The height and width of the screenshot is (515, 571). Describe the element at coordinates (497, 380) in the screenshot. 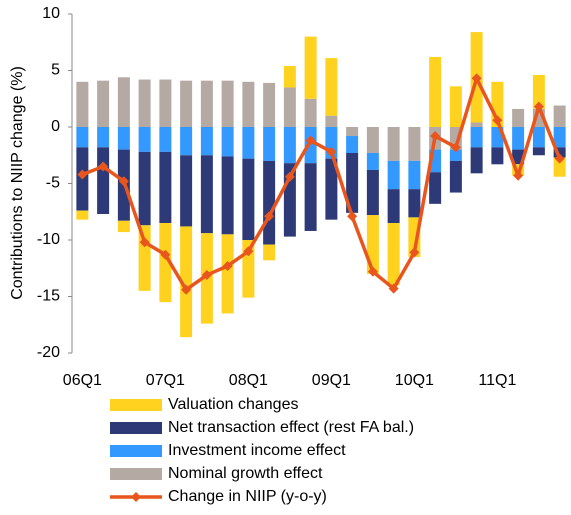

I see `x-tick-label: 11Q1` at that location.